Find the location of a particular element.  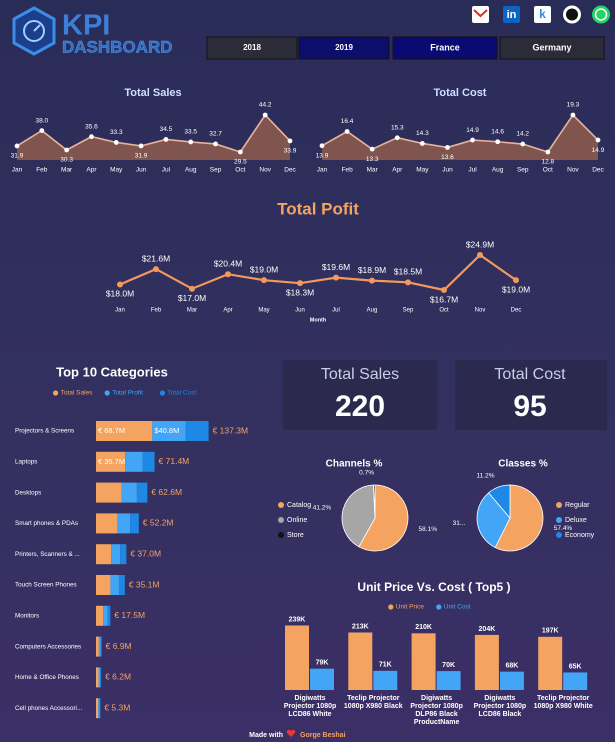

data-label: 30.3 is located at coordinates (66, 160).